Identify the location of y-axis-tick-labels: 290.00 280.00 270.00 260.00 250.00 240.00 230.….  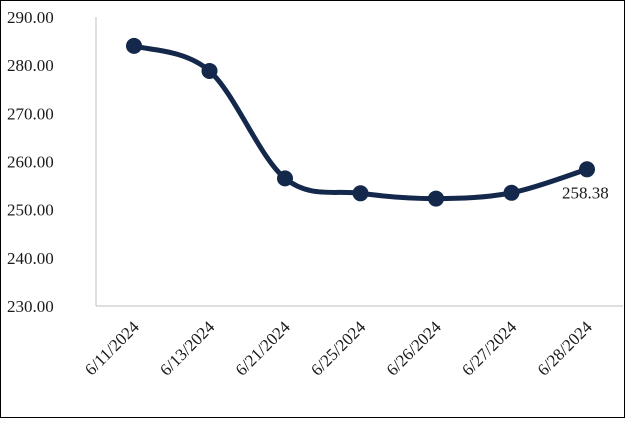
(30, 162).